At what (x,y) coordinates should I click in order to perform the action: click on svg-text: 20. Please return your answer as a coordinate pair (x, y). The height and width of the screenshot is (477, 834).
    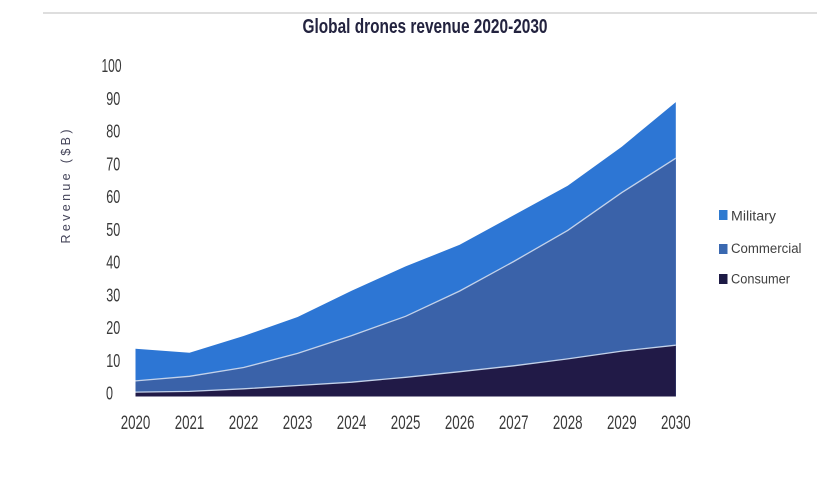
    Looking at the image, I should click on (113, 328).